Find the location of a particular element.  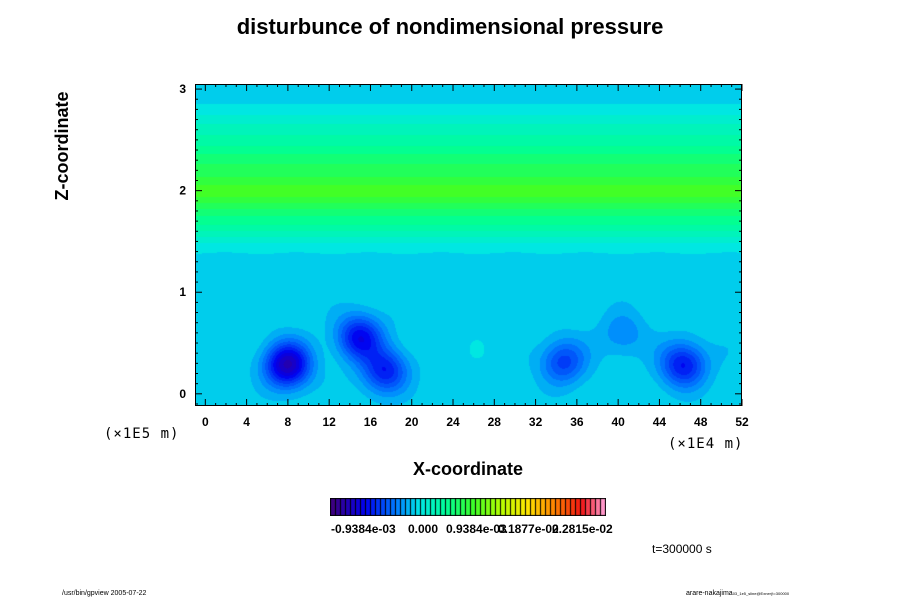

x-tick-label: 24 is located at coordinates (453, 422).